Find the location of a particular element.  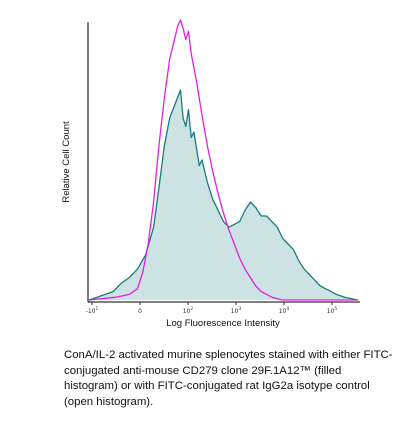

x-tick-layer: -101 0 10² 10³ 10⁴ 10⁵ is located at coordinates (212, 308).